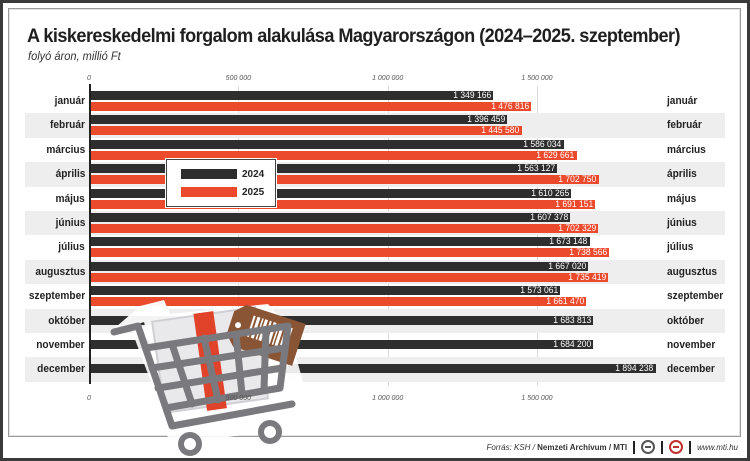  I want to click on legend-item-2024: 2024, so click(223, 174).